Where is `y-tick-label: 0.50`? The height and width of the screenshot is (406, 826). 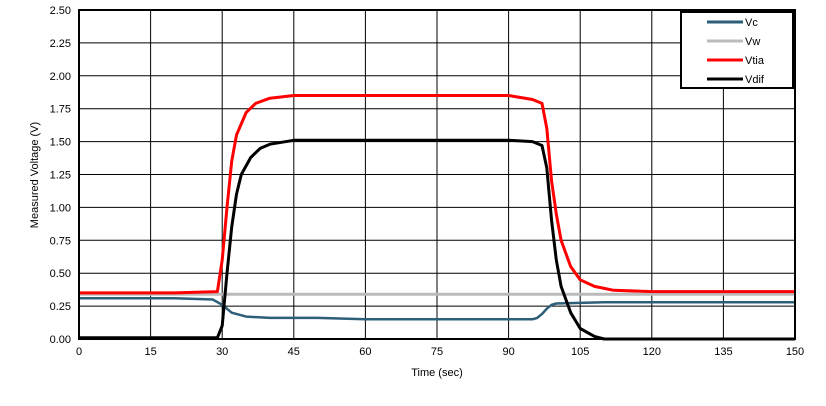
y-tick-label: 0.50 is located at coordinates (60, 274).